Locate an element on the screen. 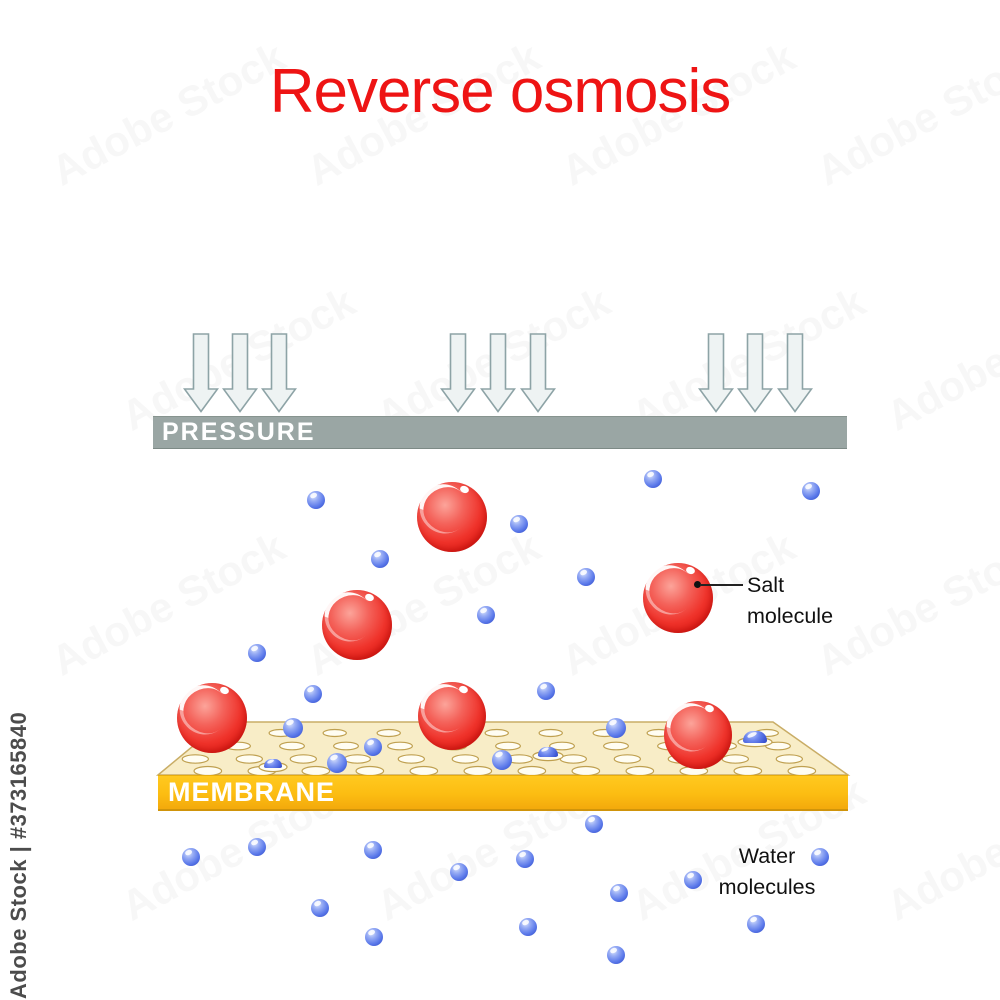 Image resolution: width=1000 pixels, height=1000 pixels. salt-callout-line is located at coordinates (721, 585).